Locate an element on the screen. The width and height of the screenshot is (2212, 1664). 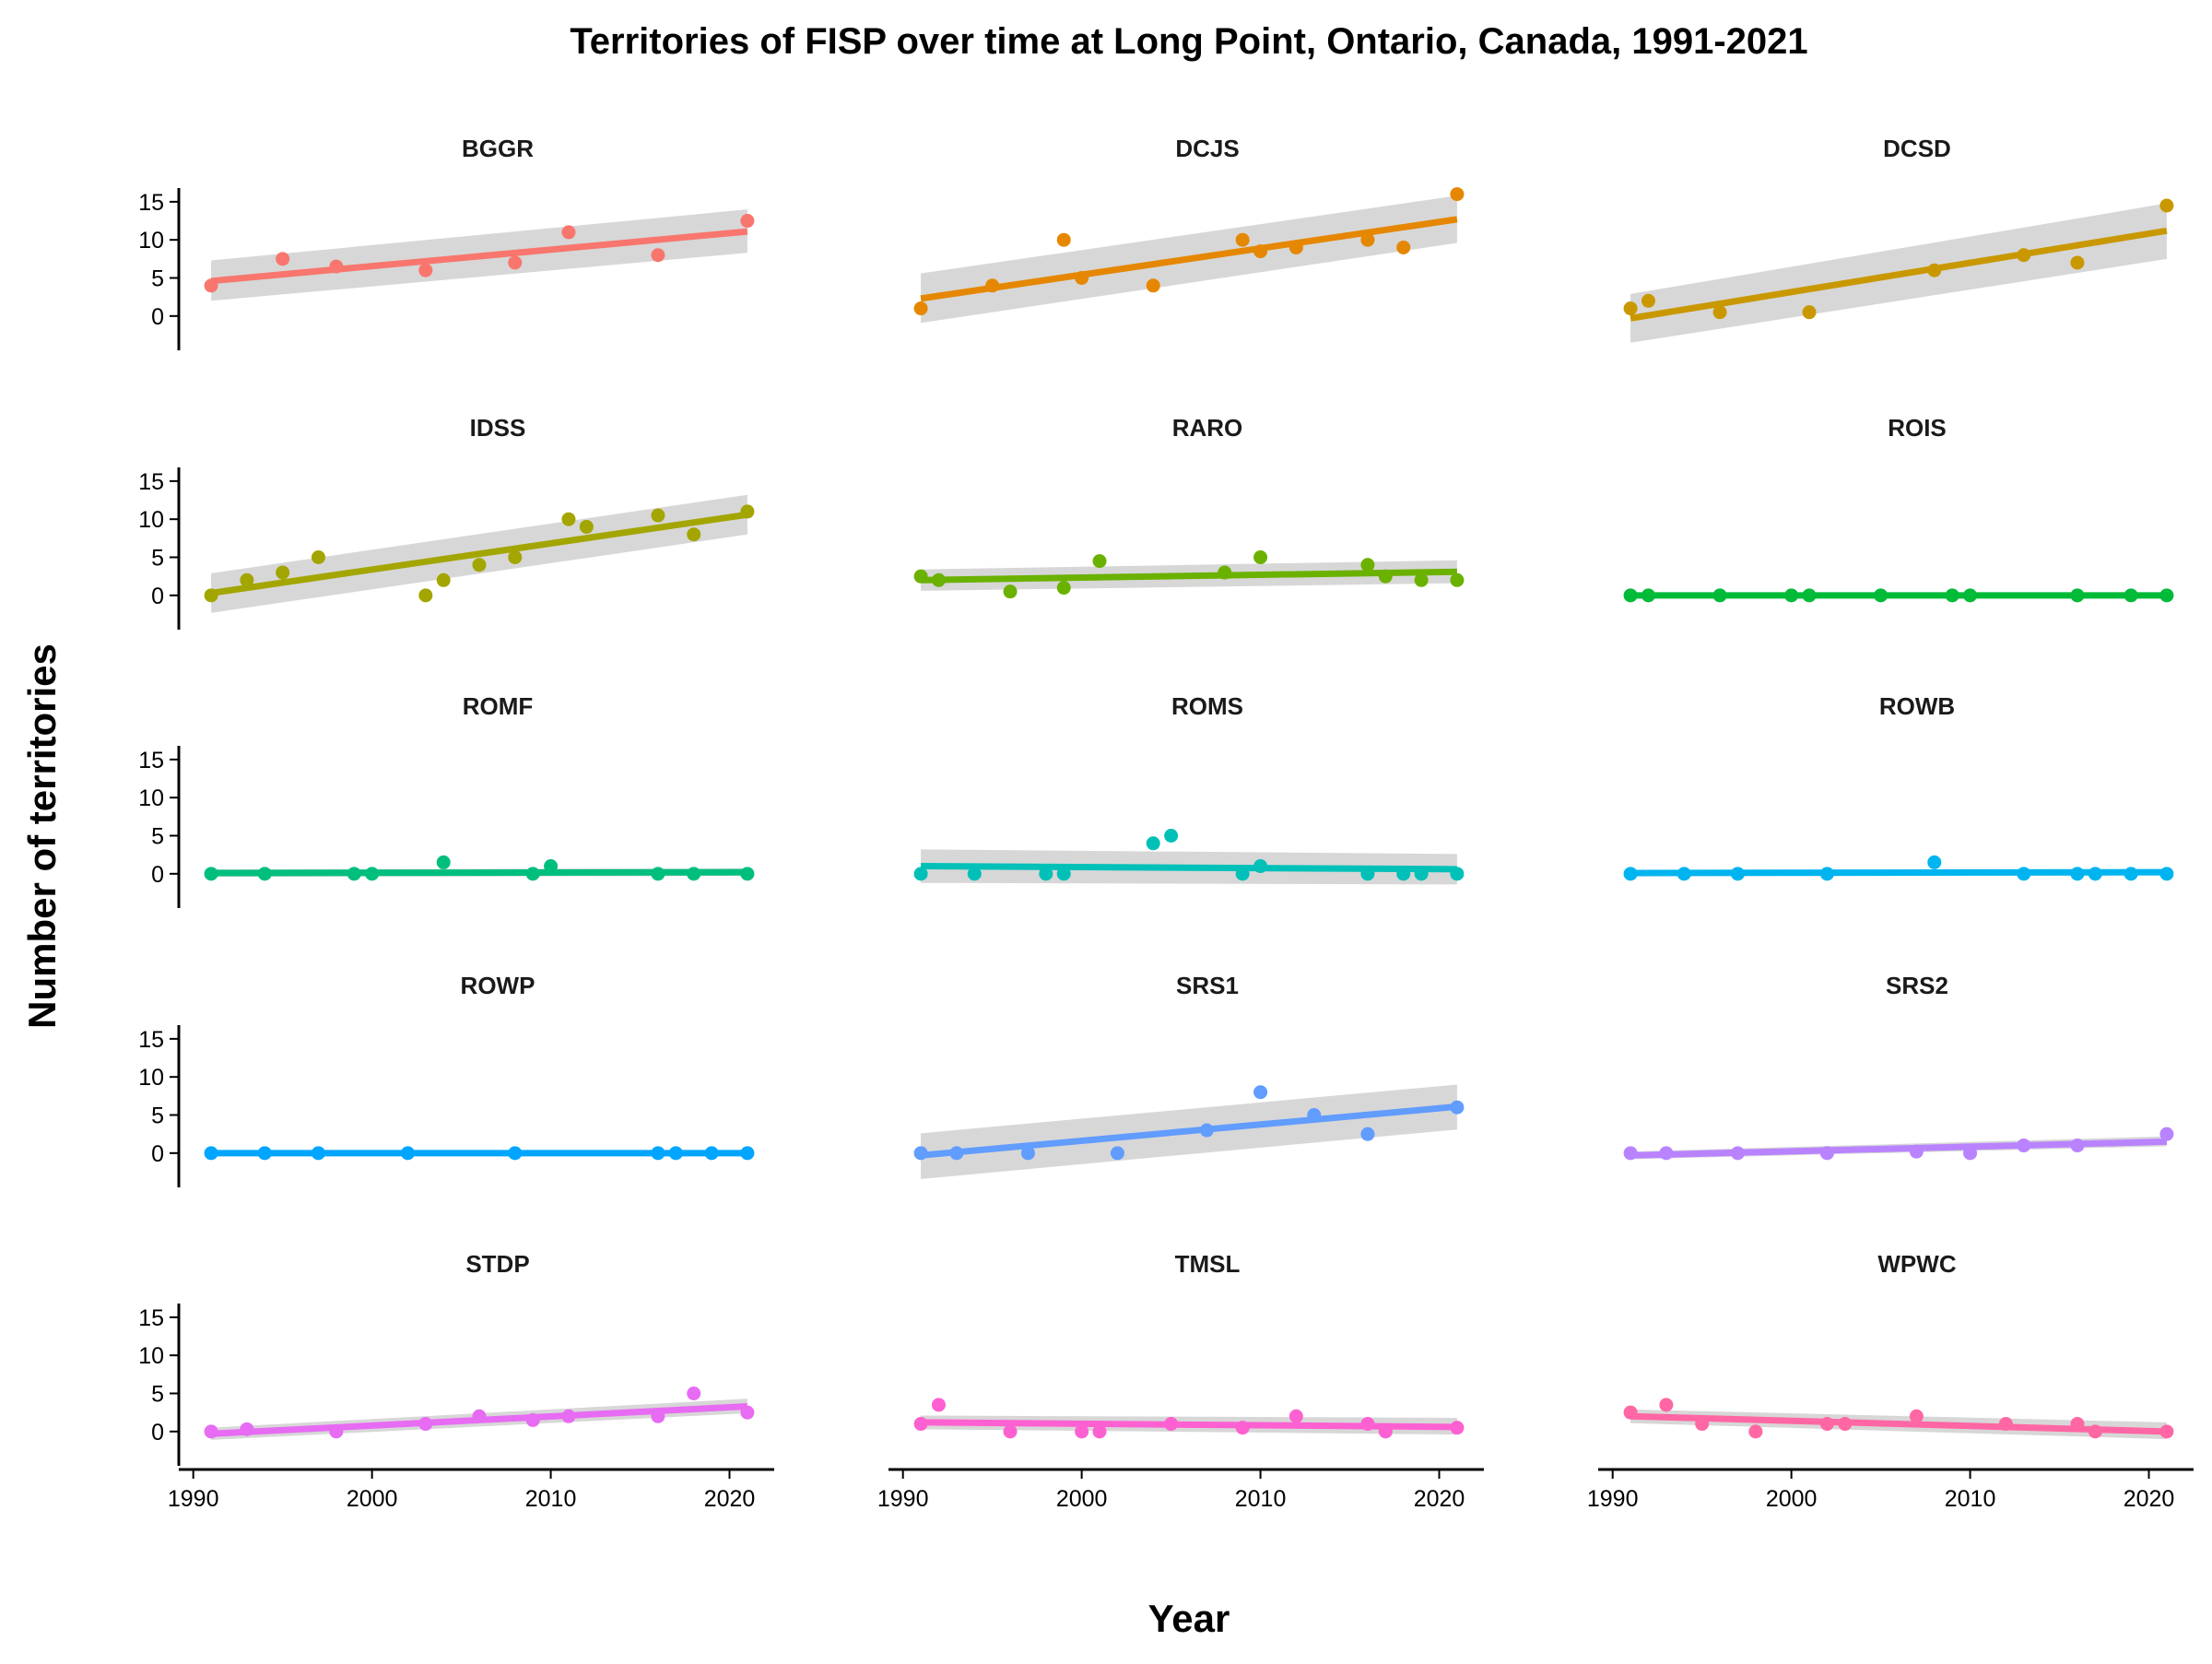
y-tick-label: 15 is located at coordinates (151, 482).